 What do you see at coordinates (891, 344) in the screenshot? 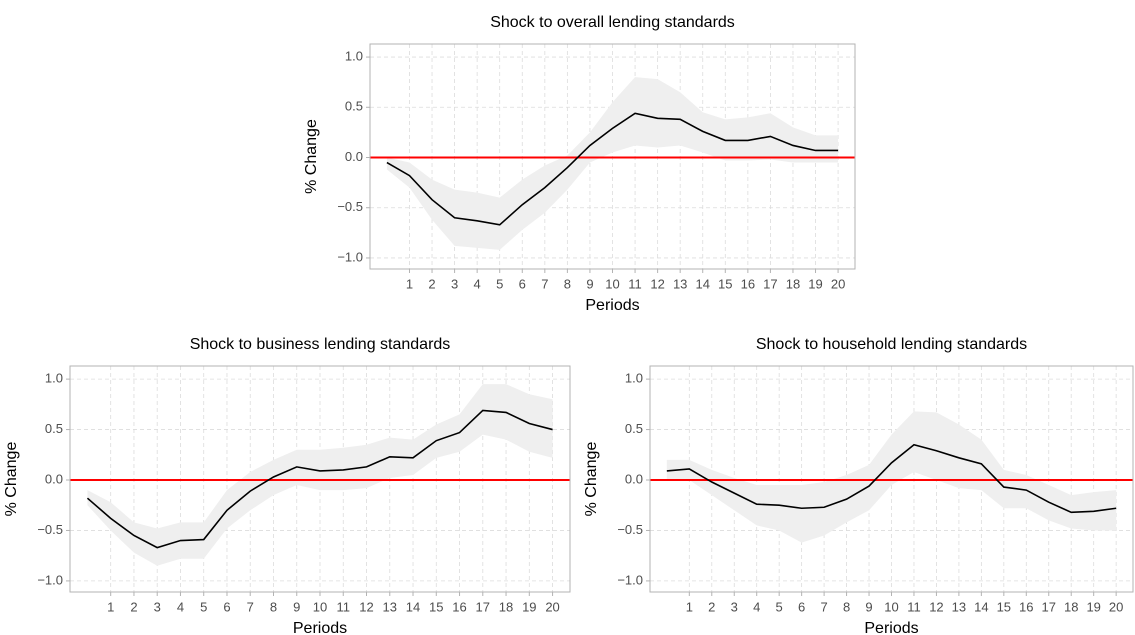
I see `chart-title: Shock to household lending standards` at bounding box center [891, 344].